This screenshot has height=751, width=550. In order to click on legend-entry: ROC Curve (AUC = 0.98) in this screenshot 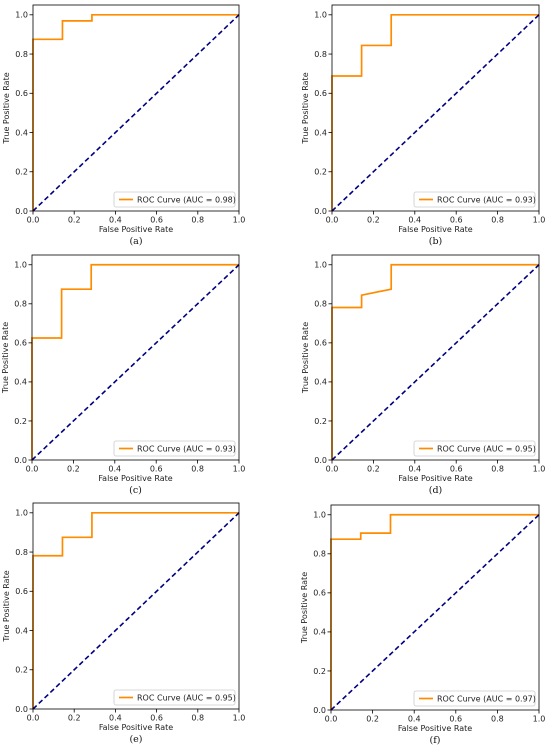, I will do `click(186, 199)`.